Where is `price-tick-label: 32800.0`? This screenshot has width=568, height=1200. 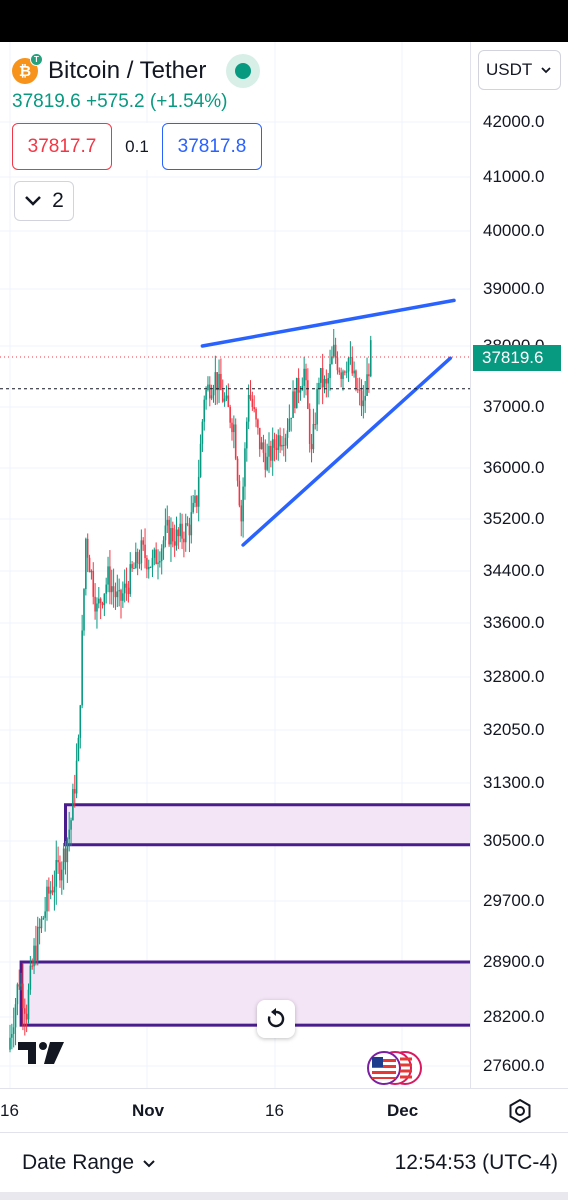
price-tick-label: 32800.0 is located at coordinates (514, 676).